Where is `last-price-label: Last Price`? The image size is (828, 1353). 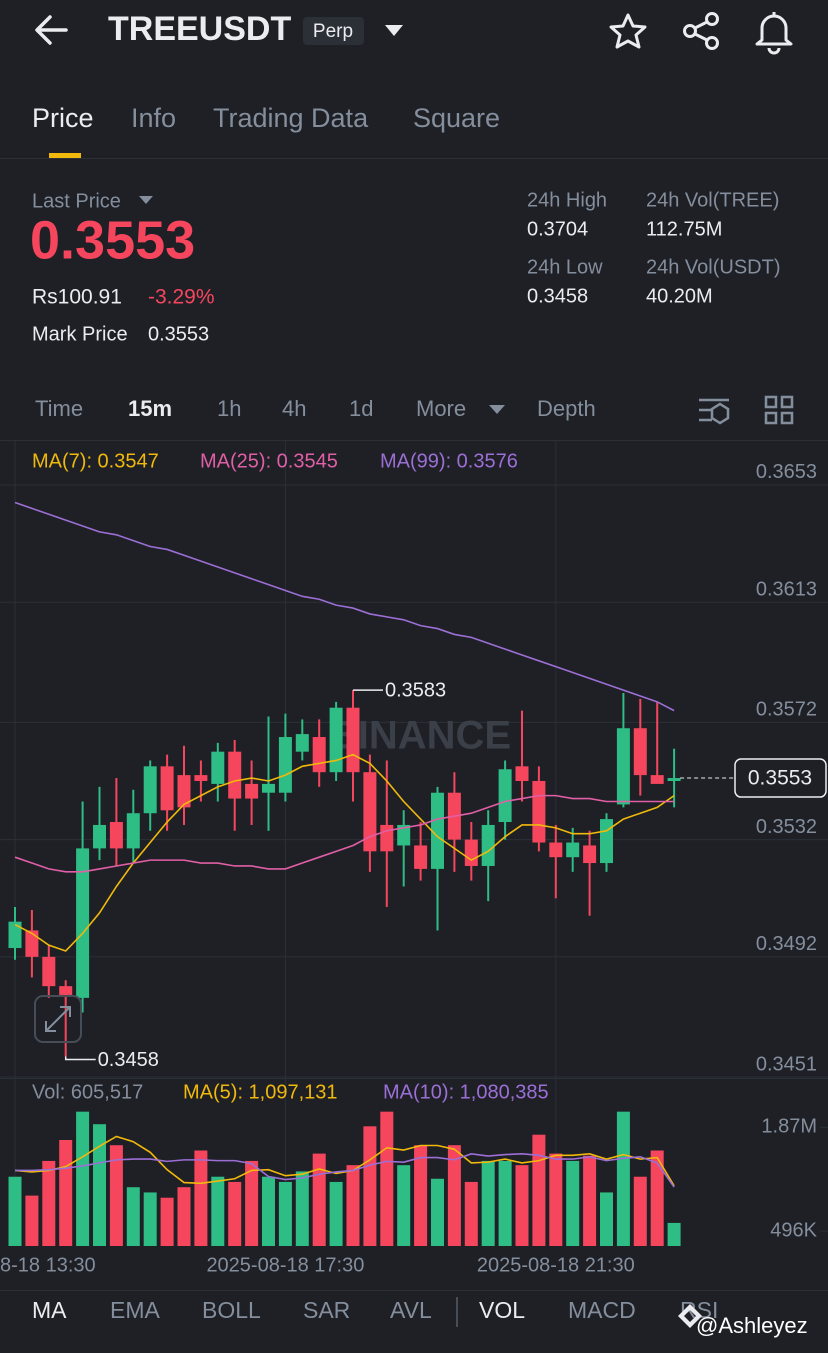 last-price-label: Last Price is located at coordinates (76, 201).